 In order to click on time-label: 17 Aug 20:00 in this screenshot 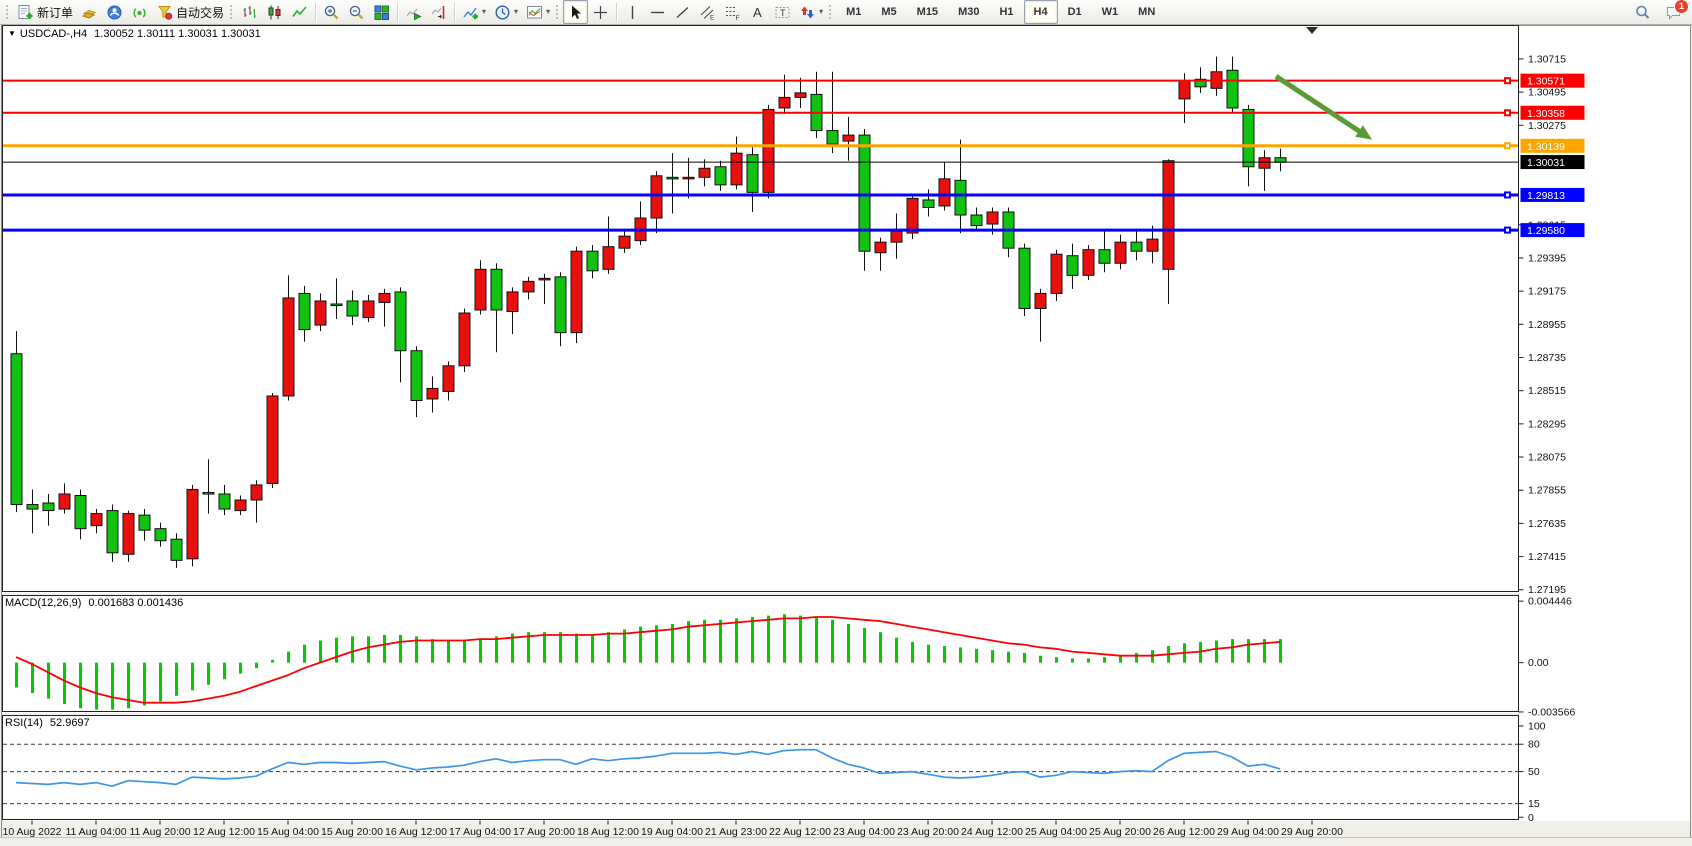, I will do `click(544, 832)`.